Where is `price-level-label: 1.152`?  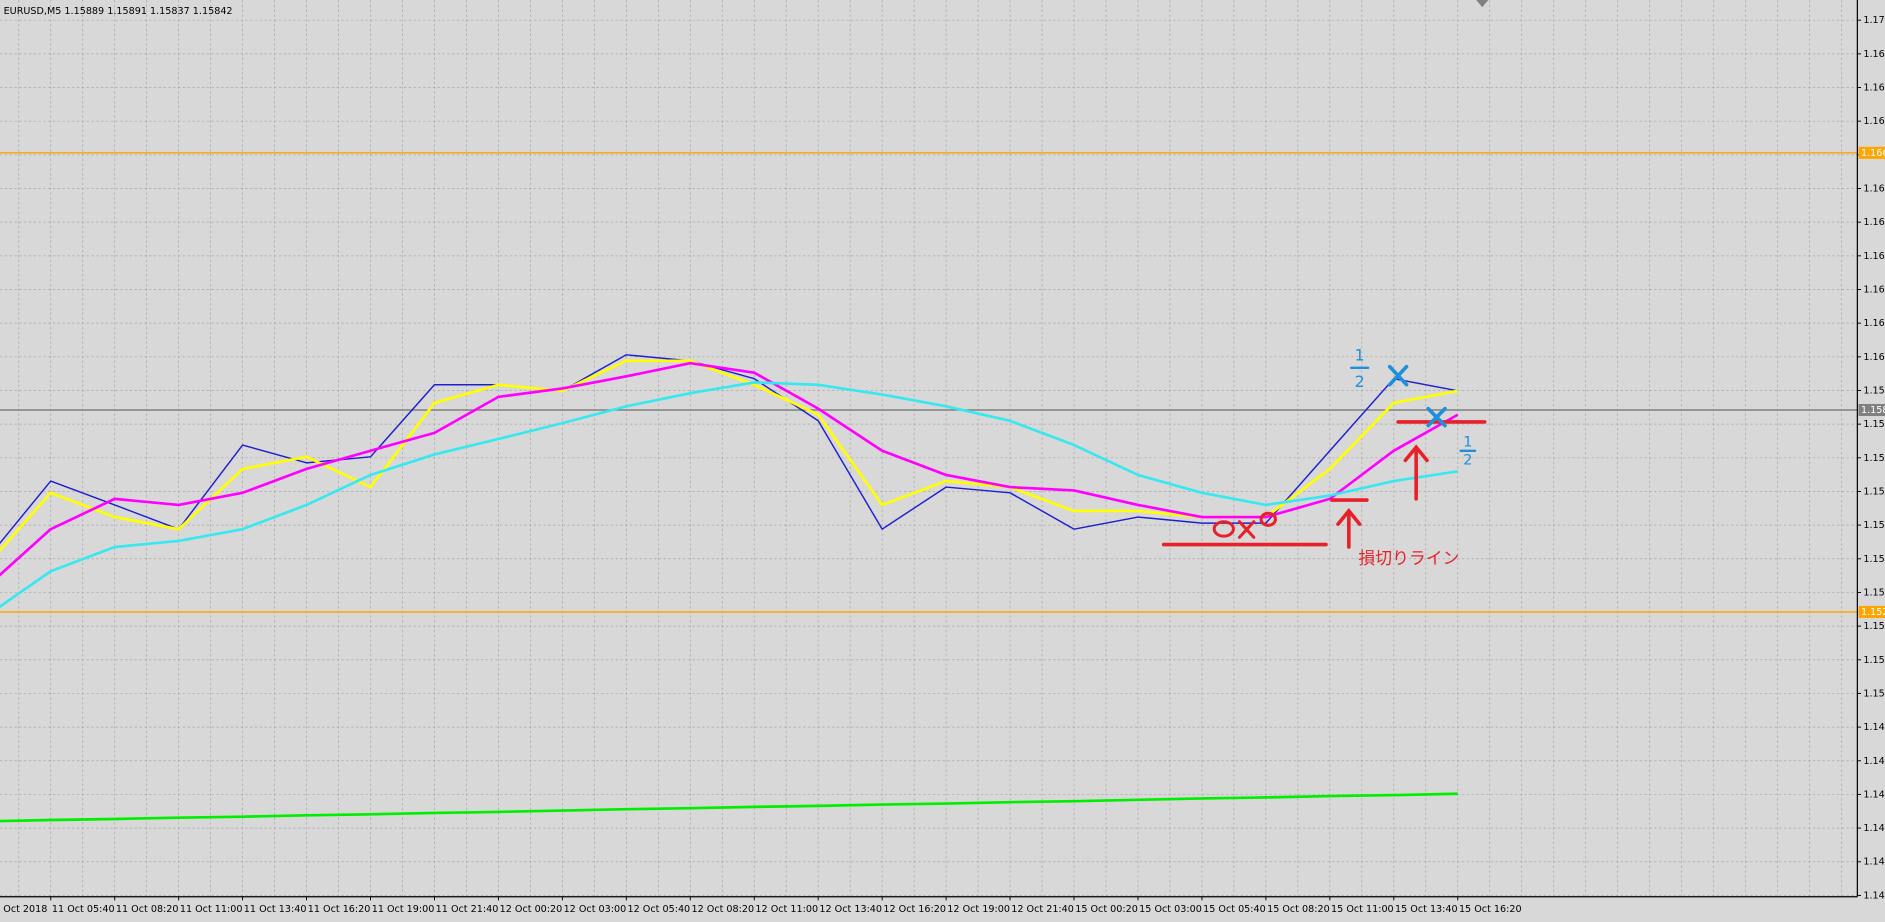 price-level-label: 1.152 is located at coordinates (1873, 612).